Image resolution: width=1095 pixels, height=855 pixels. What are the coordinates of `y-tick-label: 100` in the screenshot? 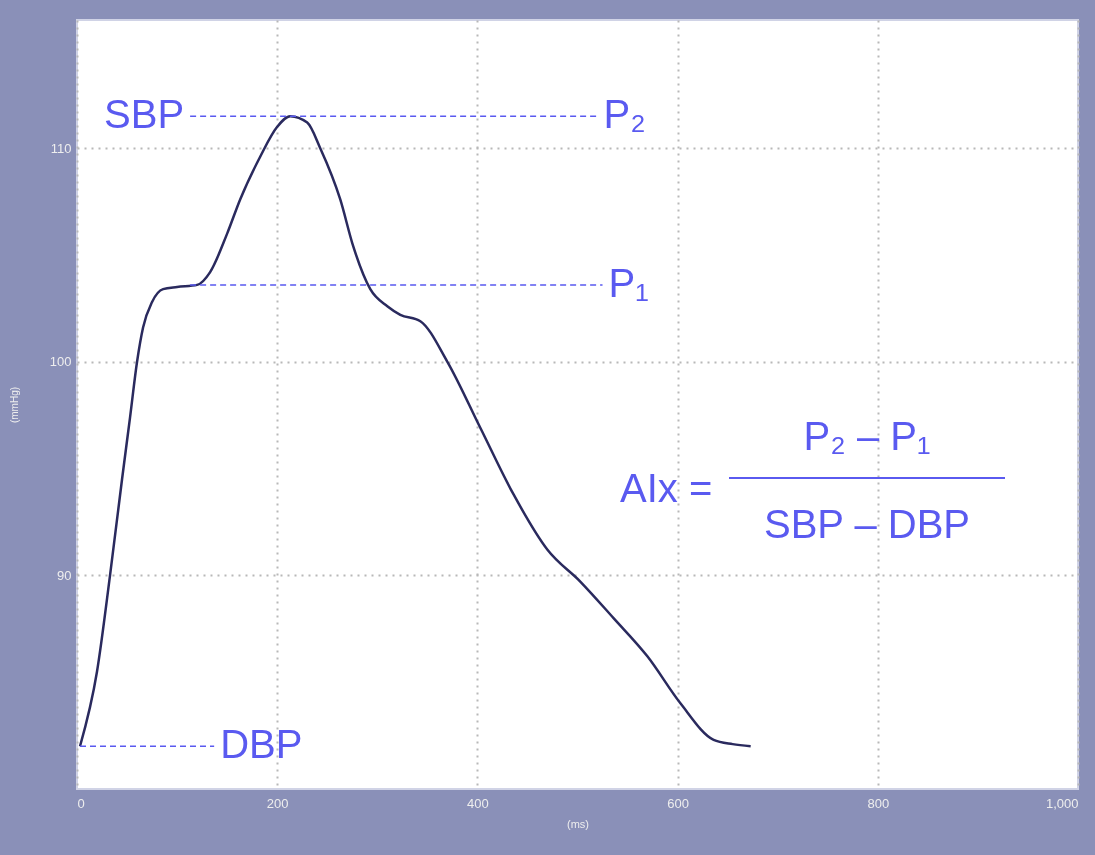 It's located at (60, 362).